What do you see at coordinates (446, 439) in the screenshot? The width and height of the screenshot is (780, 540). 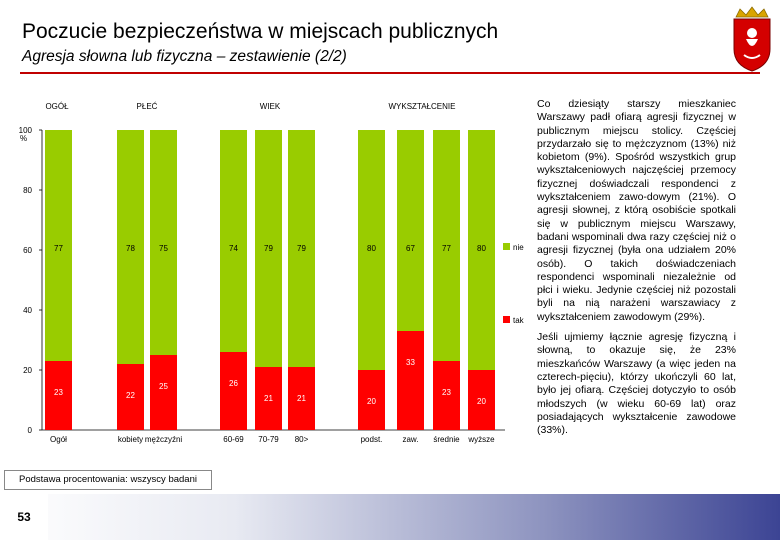 I see `category-label: średnie` at bounding box center [446, 439].